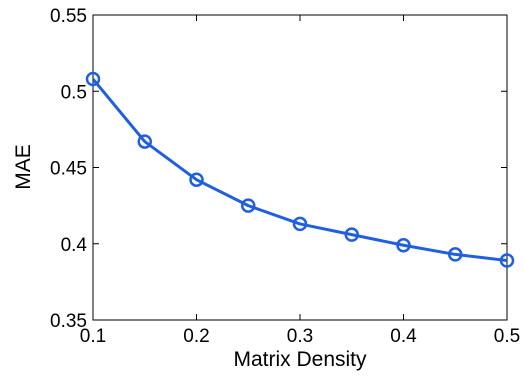 The height and width of the screenshot is (377, 524). What do you see at coordinates (68, 321) in the screenshot?
I see `y-tick-label: 0.35` at bounding box center [68, 321].